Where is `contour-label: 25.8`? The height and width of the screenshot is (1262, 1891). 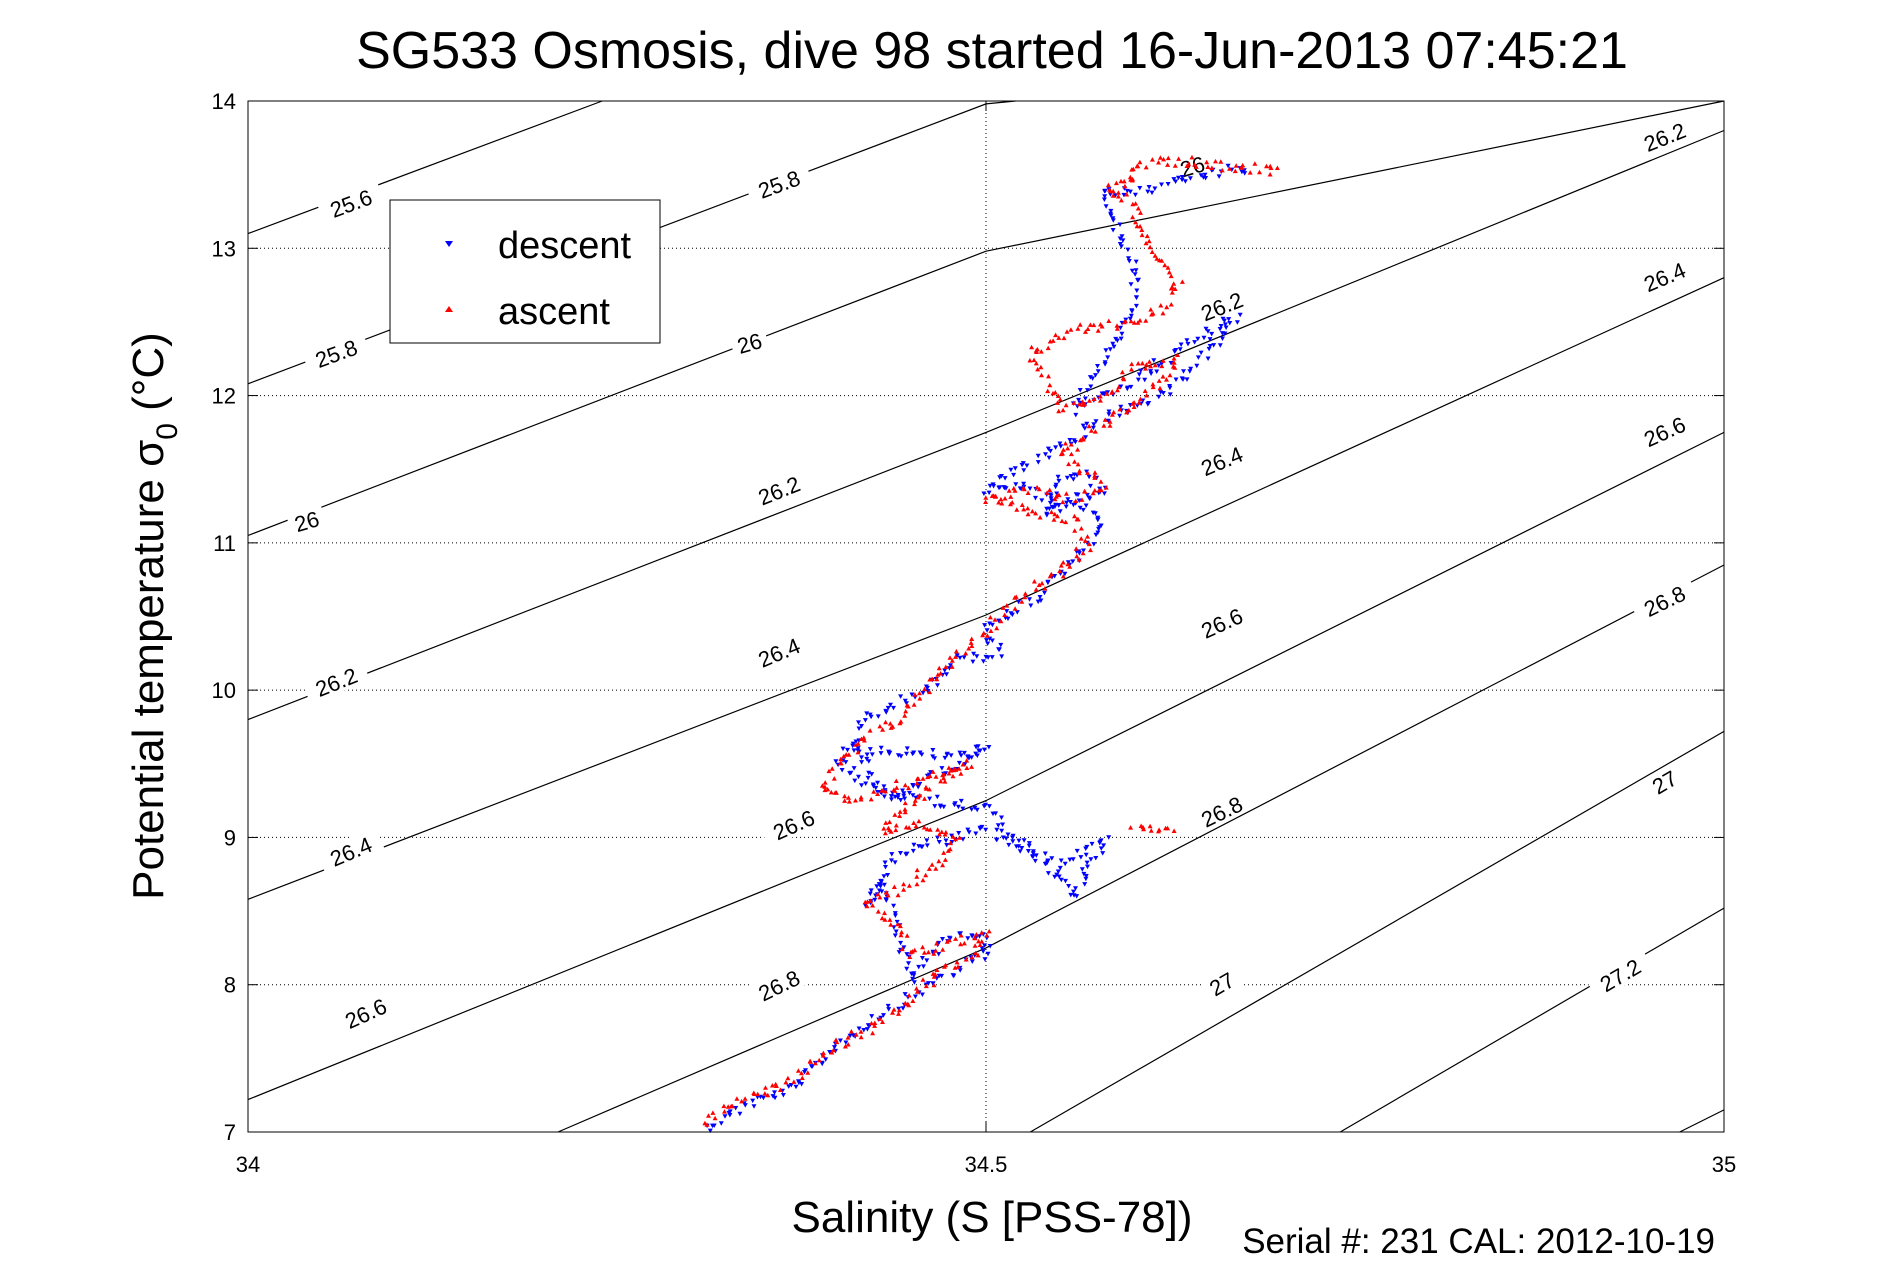
contour-label: 25.8 is located at coordinates (336, 352).